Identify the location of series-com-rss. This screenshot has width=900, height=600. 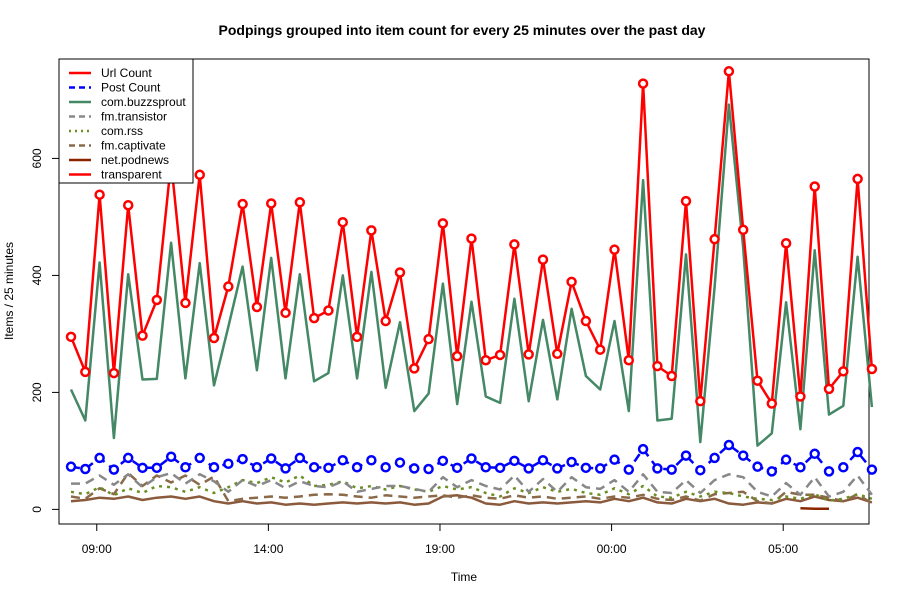
(471, 488).